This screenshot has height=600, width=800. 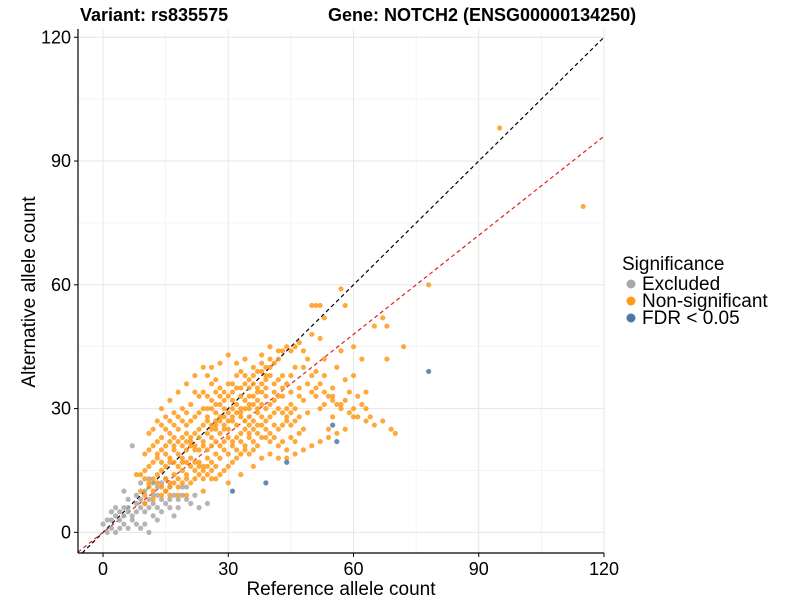 What do you see at coordinates (631, 301) in the screenshot?
I see `legend-swatch-non-significant` at bounding box center [631, 301].